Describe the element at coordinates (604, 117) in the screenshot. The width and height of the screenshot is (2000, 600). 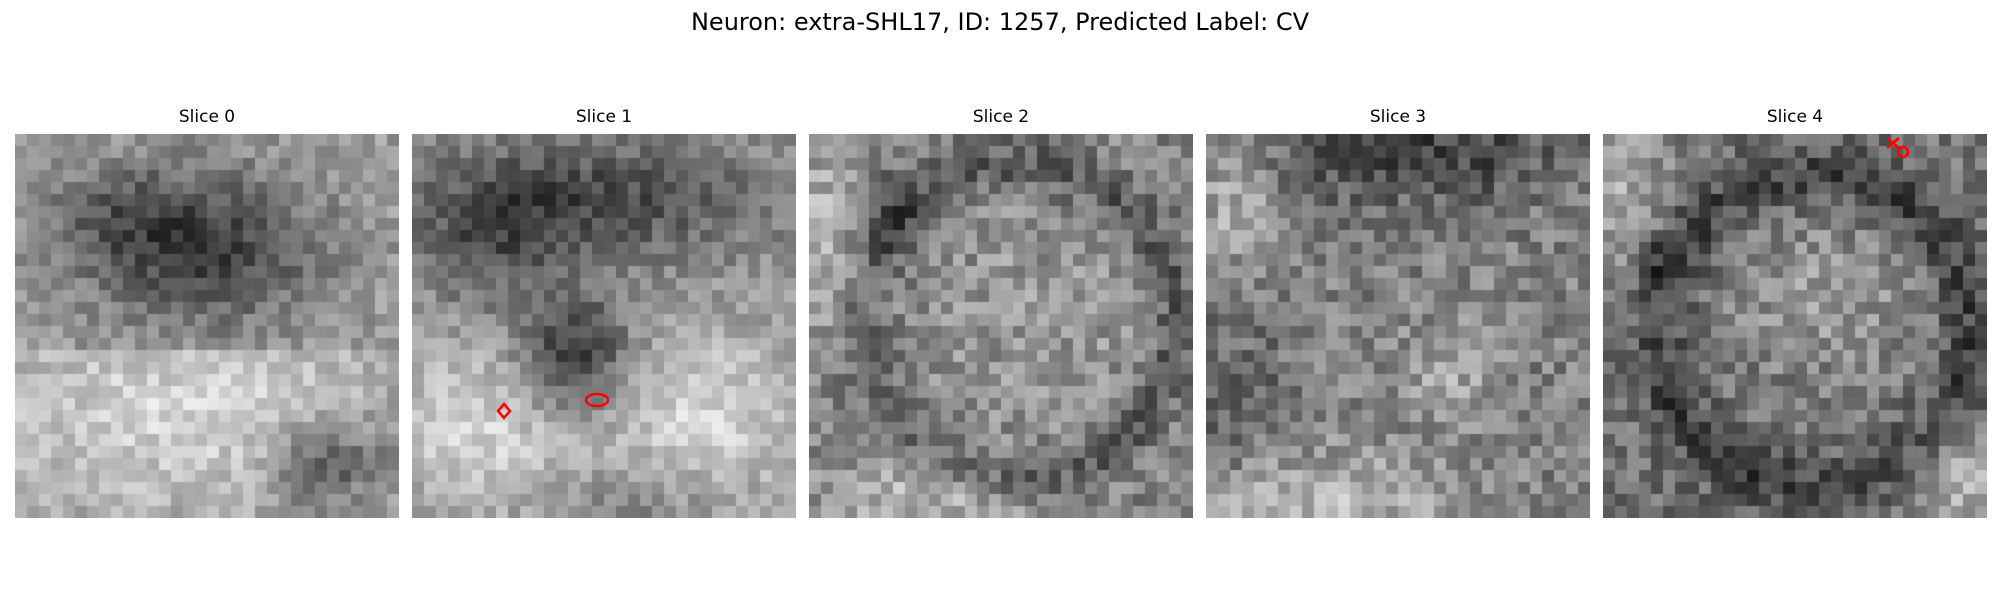
I see `slice-title-1: Slice 1` at that location.